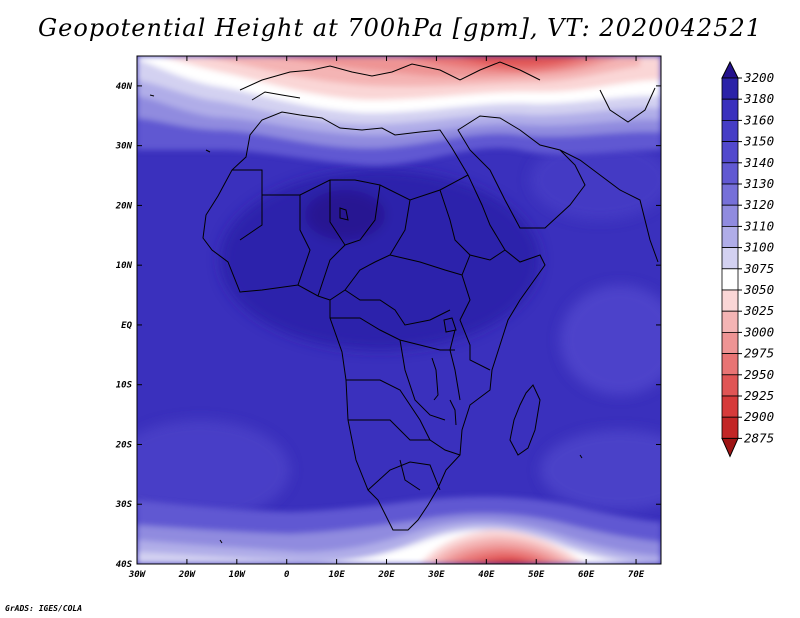  I want to click on colorbar-level-label: 3130, so click(758, 183).